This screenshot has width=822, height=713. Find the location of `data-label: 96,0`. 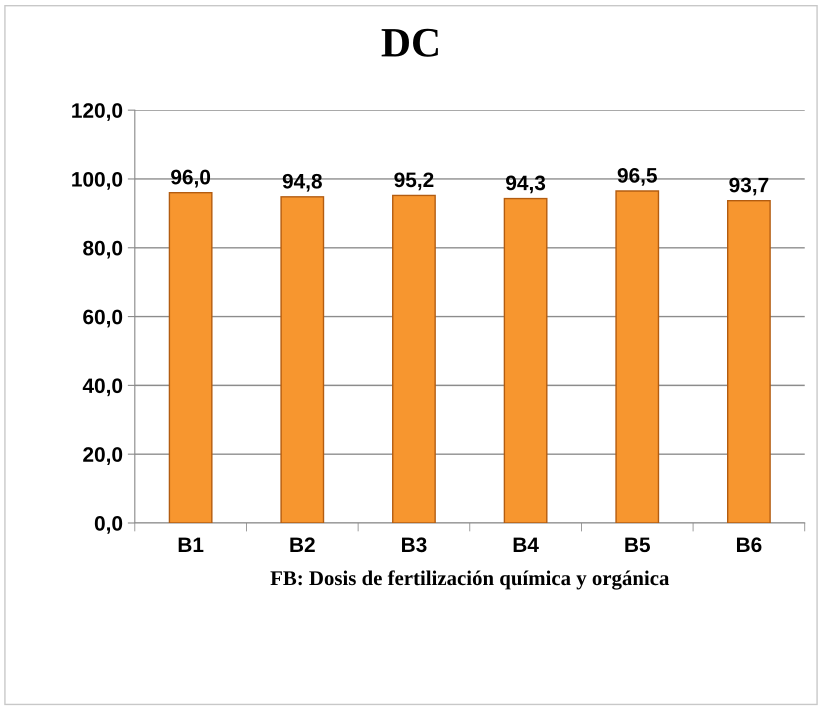

data-label: 96,0 is located at coordinates (190, 179).